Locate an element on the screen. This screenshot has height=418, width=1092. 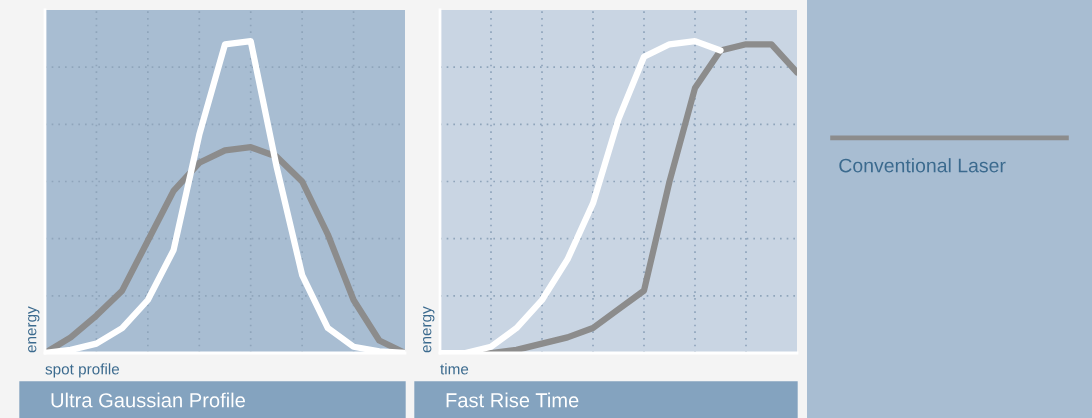
text: Fast Rise Time is located at coordinates (512, 400).